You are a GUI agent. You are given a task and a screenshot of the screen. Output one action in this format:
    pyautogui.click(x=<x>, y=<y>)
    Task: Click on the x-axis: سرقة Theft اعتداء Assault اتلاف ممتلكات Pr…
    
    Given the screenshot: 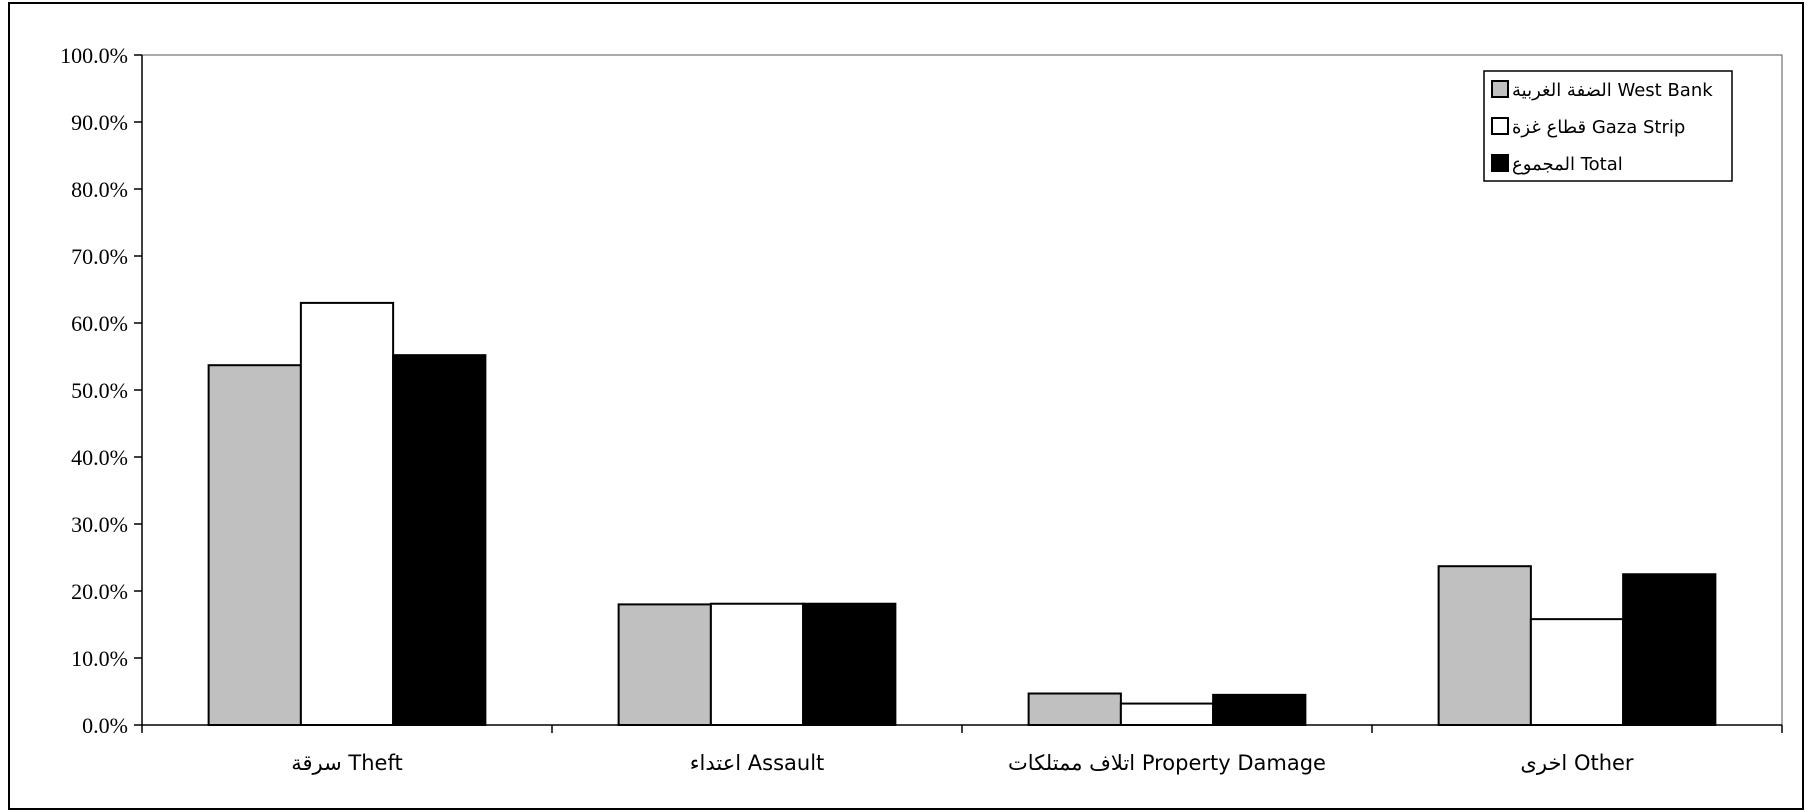 What is the action you would take?
    pyautogui.click(x=962, y=749)
    